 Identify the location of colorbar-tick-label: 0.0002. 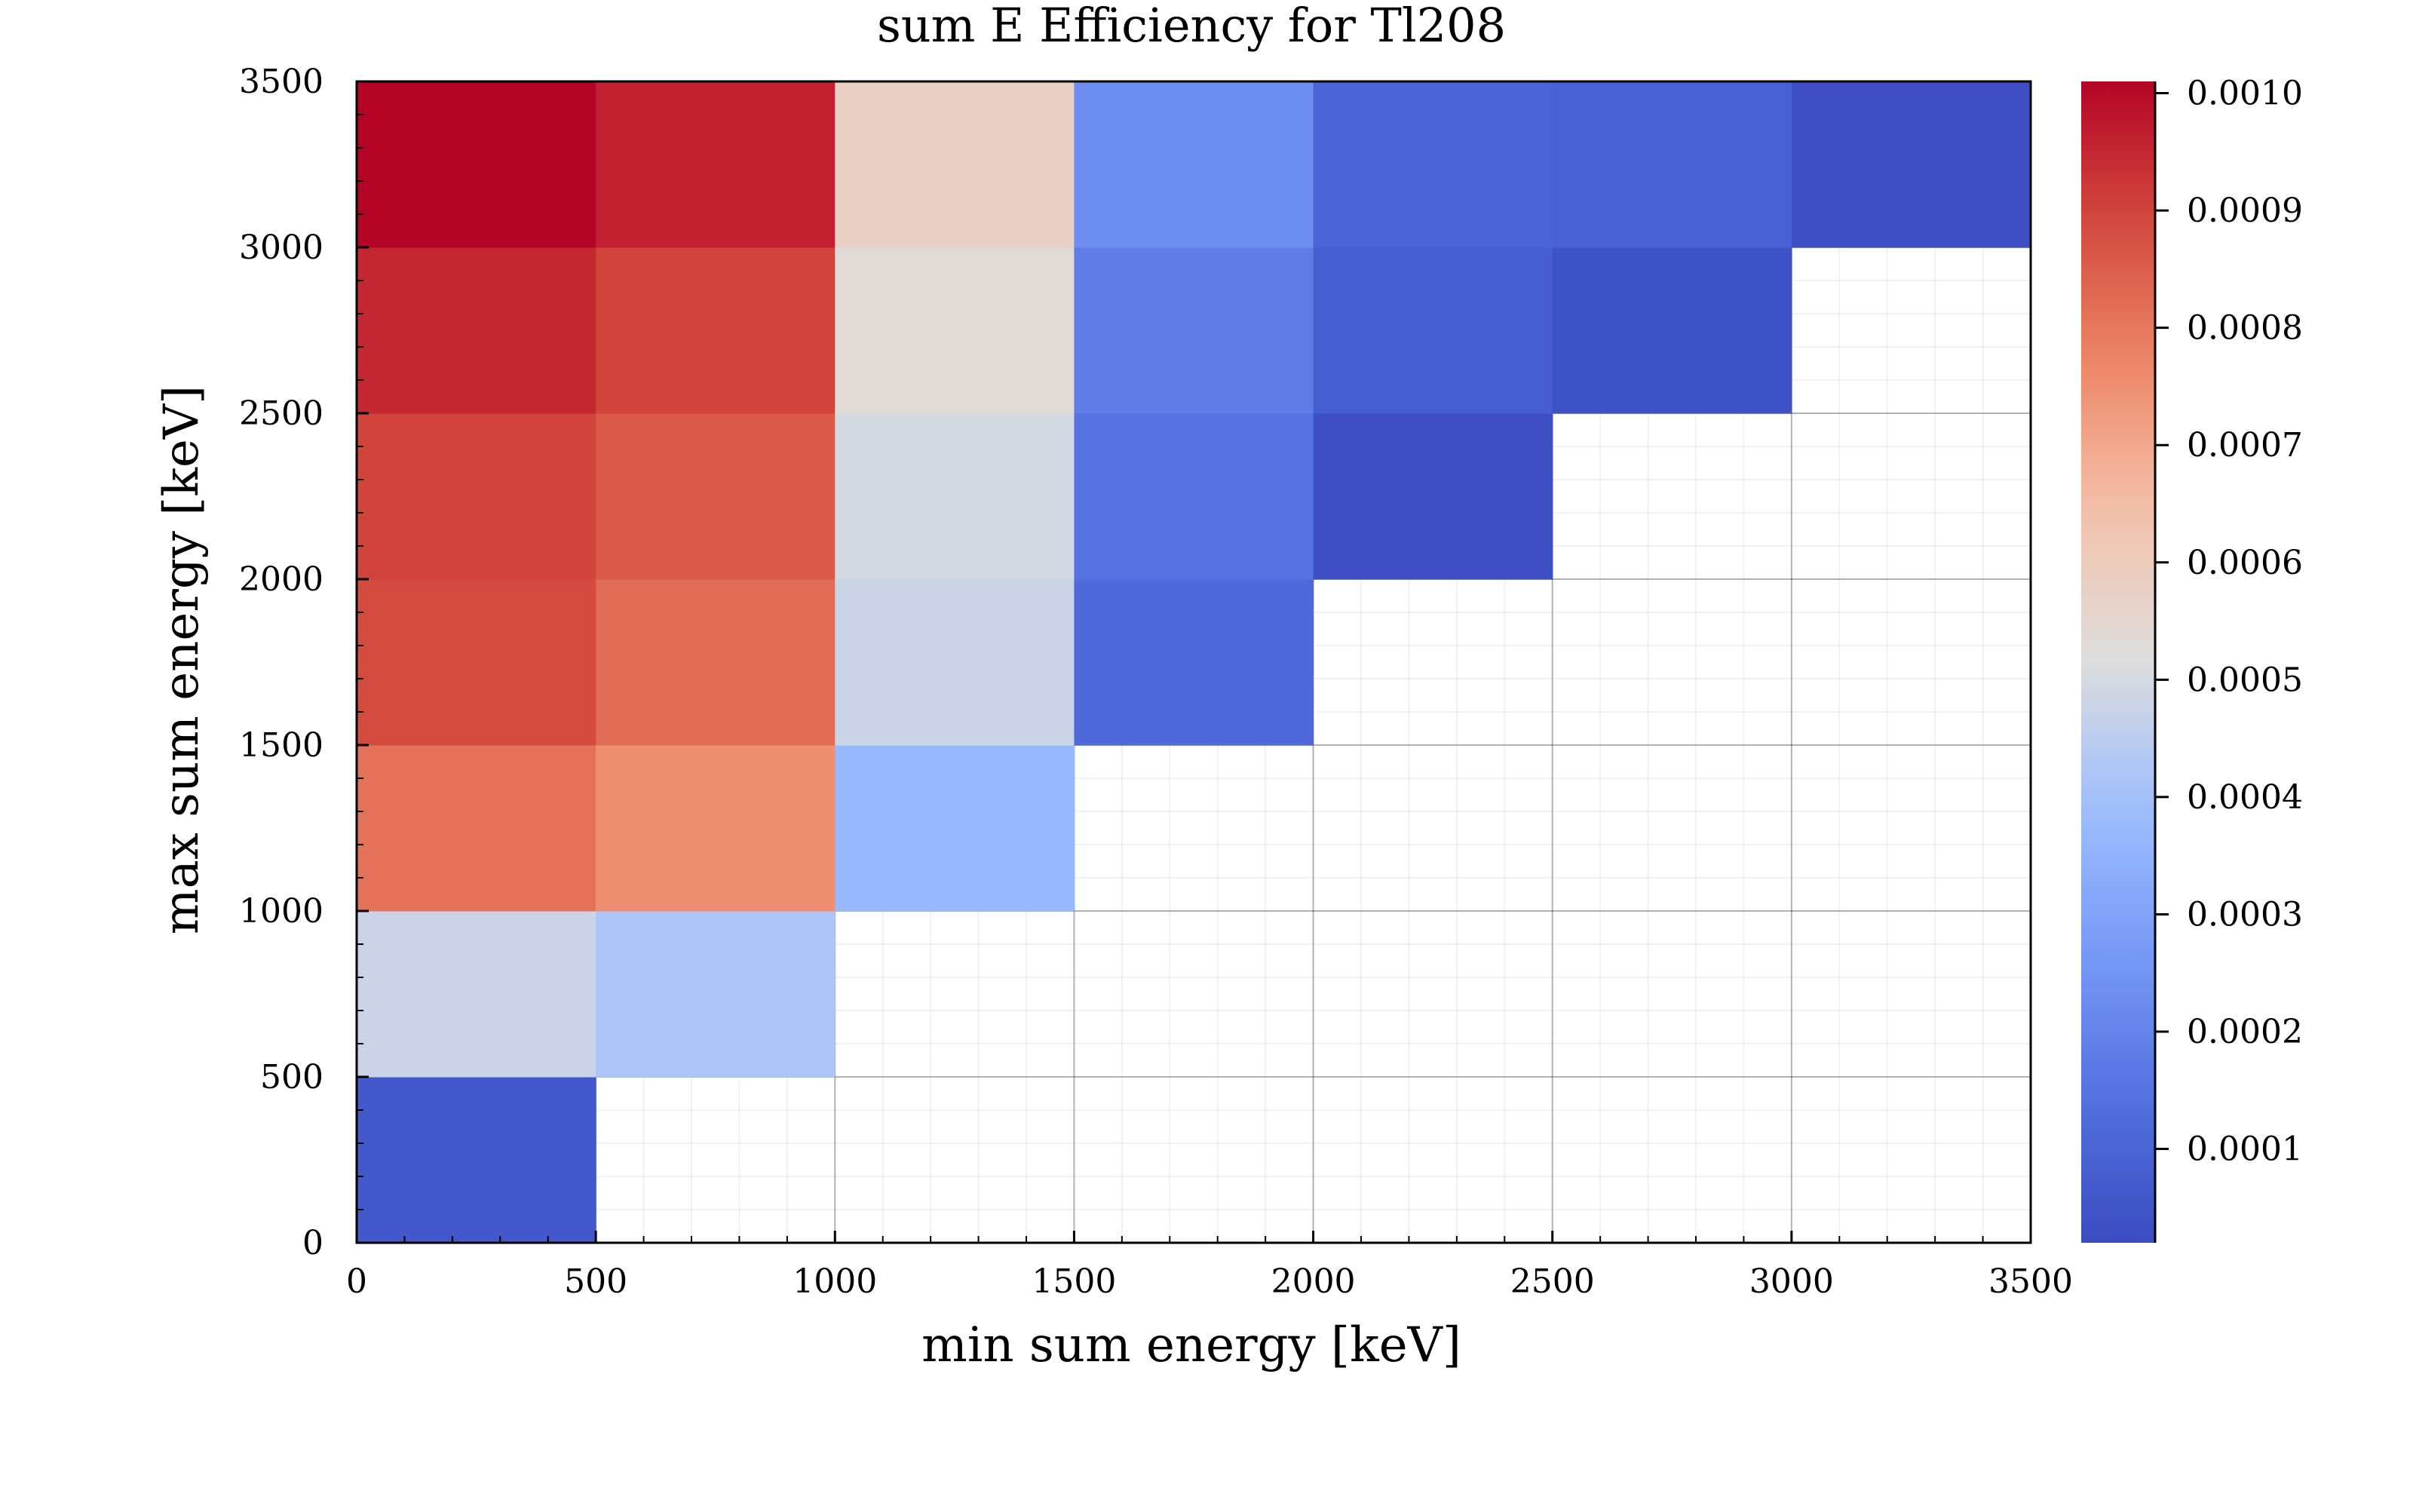
(2245, 1032).